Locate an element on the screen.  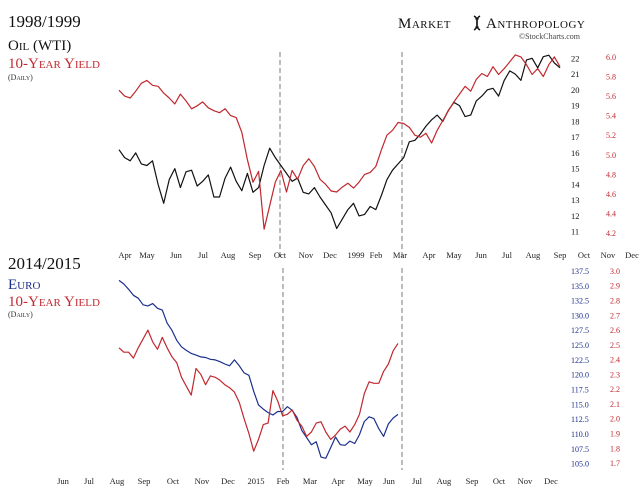
bottom-y-tick-label-inner: 117.5 is located at coordinates (580, 390).